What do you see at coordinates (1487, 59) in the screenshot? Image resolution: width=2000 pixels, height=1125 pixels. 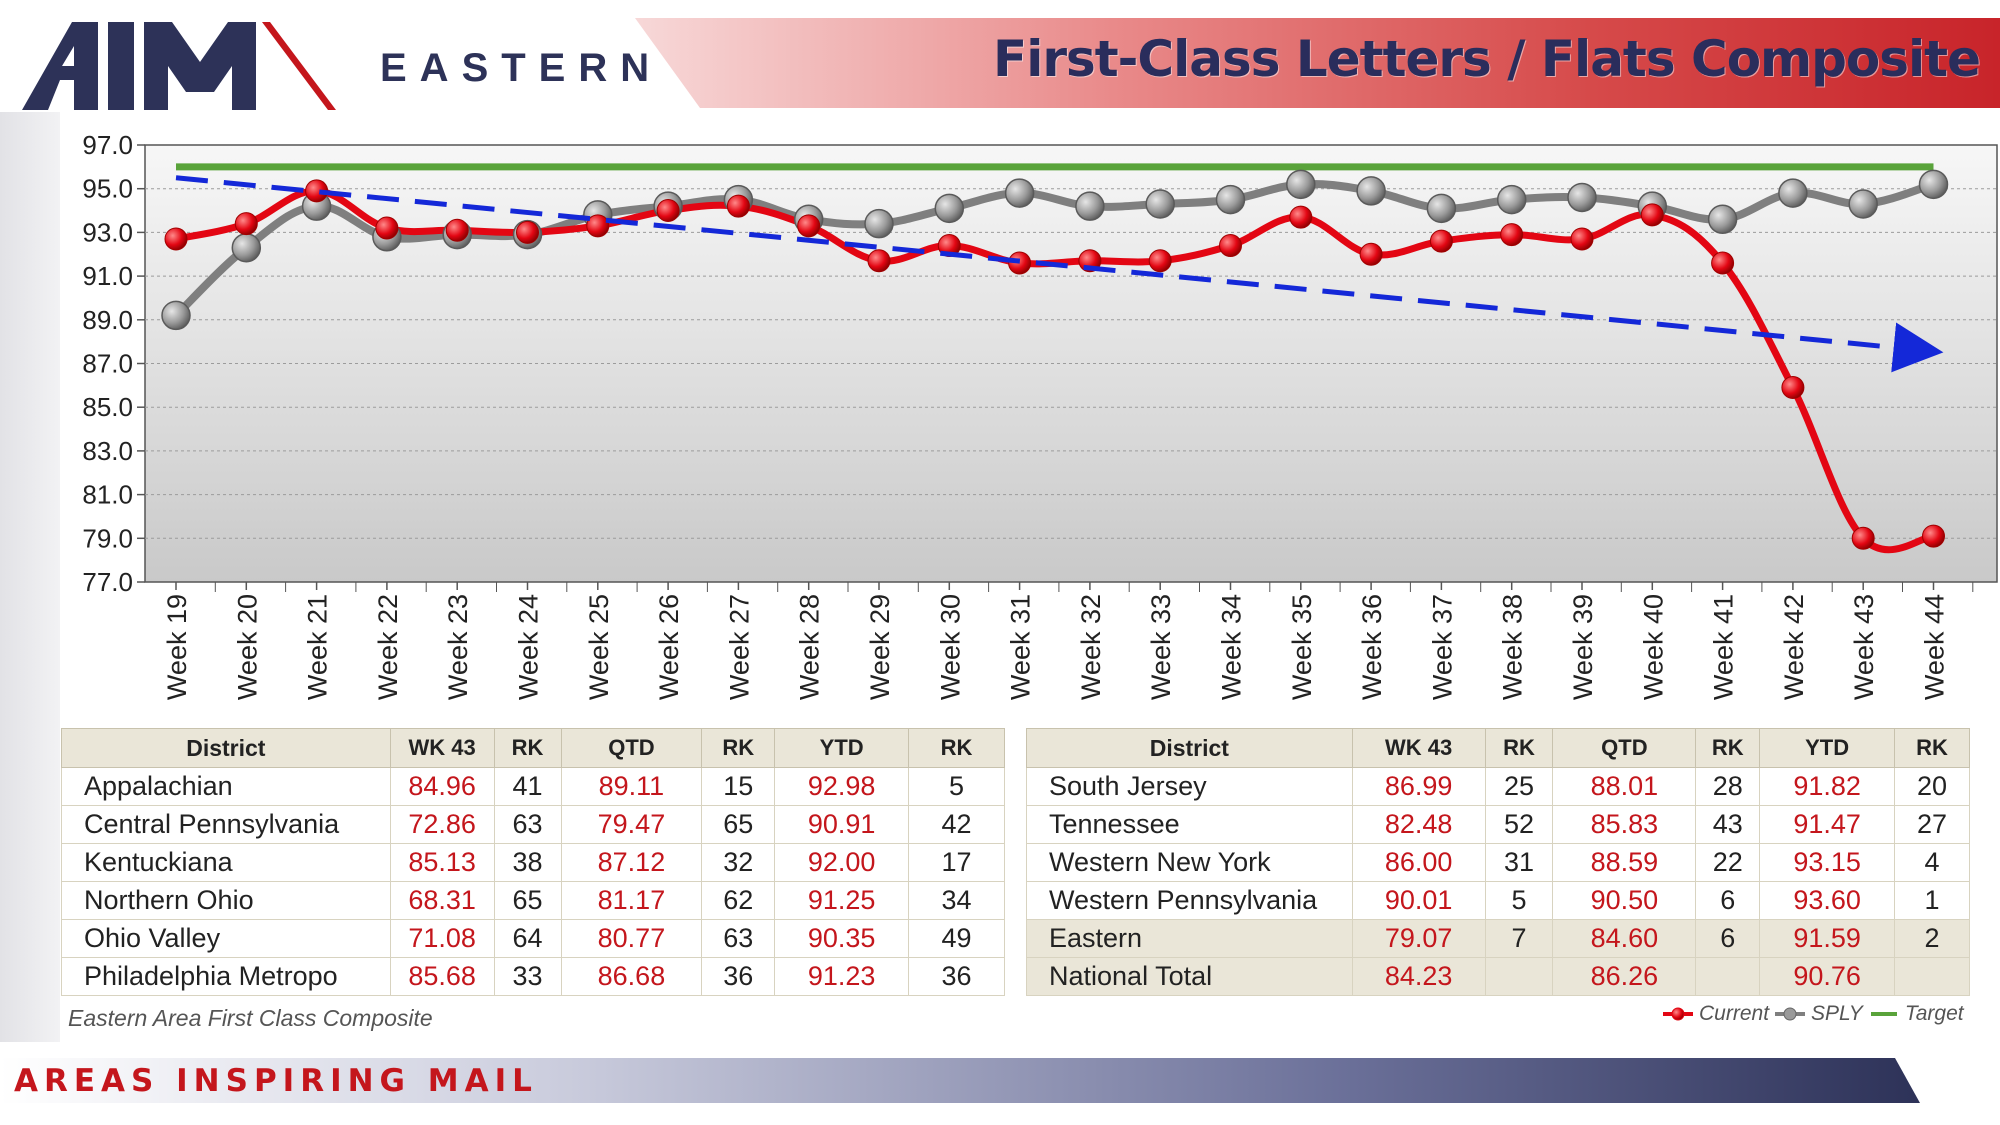 I see `page-title: First-Class Letters / Flats Composite` at bounding box center [1487, 59].